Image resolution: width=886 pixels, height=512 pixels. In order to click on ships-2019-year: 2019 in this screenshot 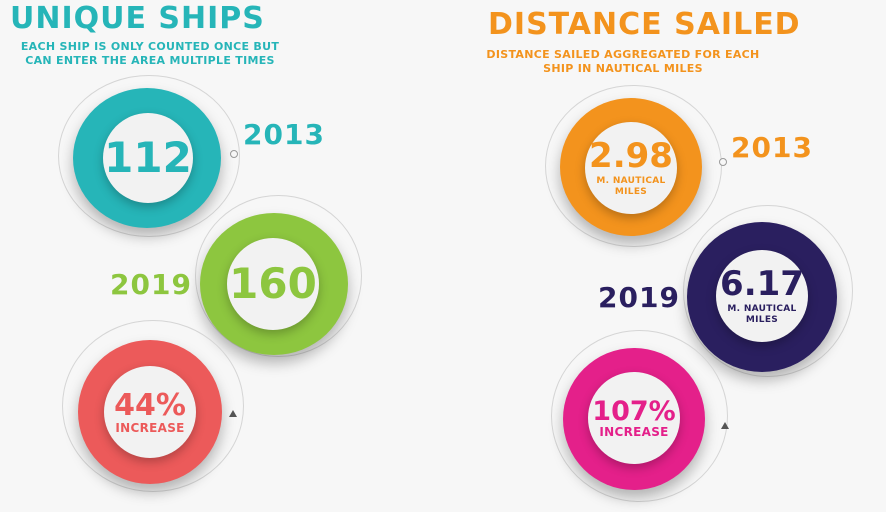, I will do `click(151, 284)`.